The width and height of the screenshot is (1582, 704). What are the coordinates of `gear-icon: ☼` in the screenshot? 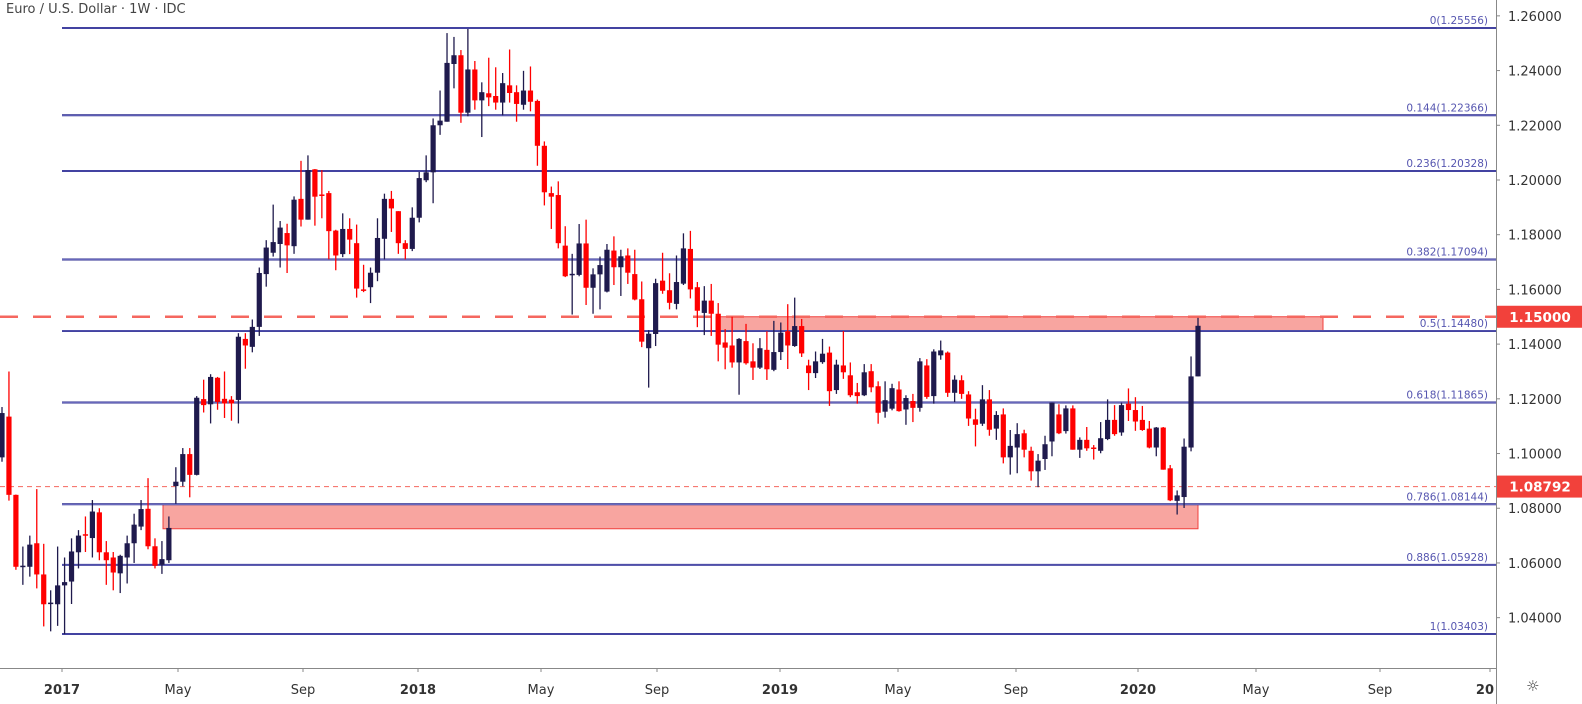 It's located at (1533, 686).